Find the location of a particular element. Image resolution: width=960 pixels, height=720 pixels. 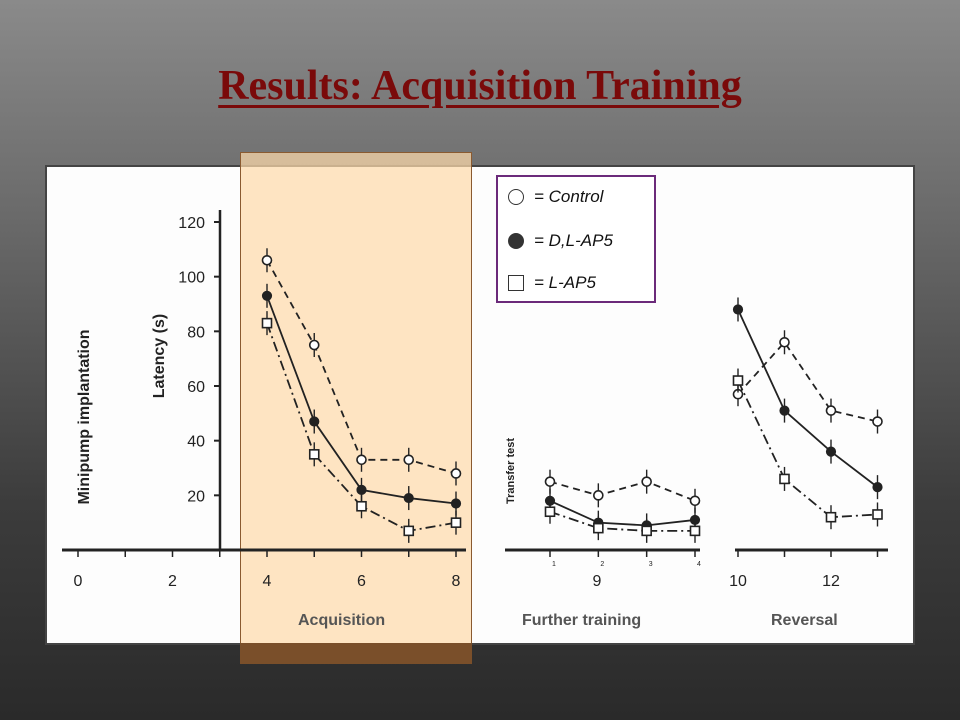

x-tick-label: 0 is located at coordinates (78, 581).